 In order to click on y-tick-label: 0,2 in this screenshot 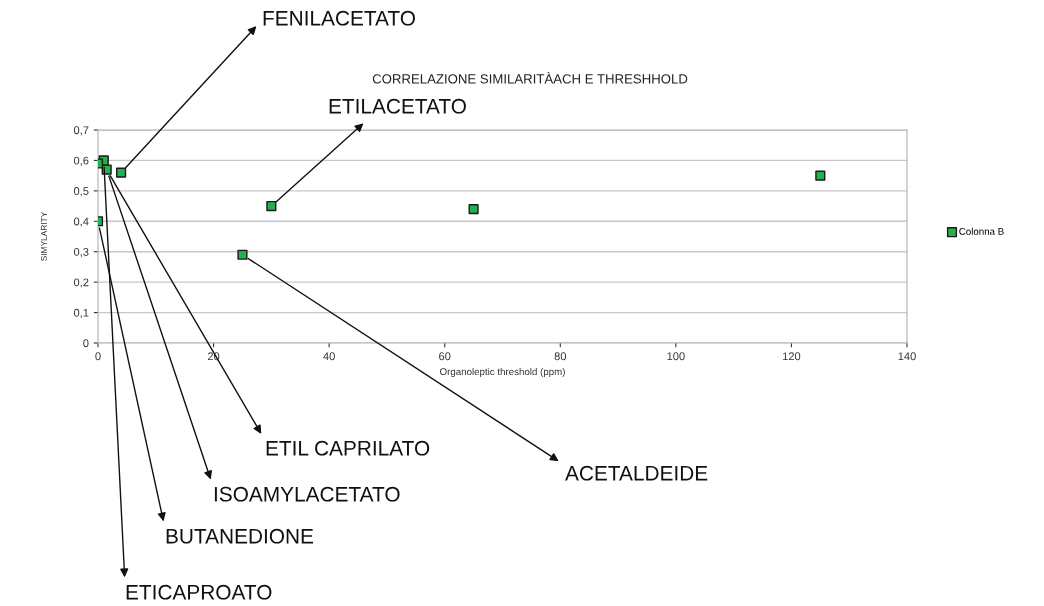, I will do `click(81, 283)`.